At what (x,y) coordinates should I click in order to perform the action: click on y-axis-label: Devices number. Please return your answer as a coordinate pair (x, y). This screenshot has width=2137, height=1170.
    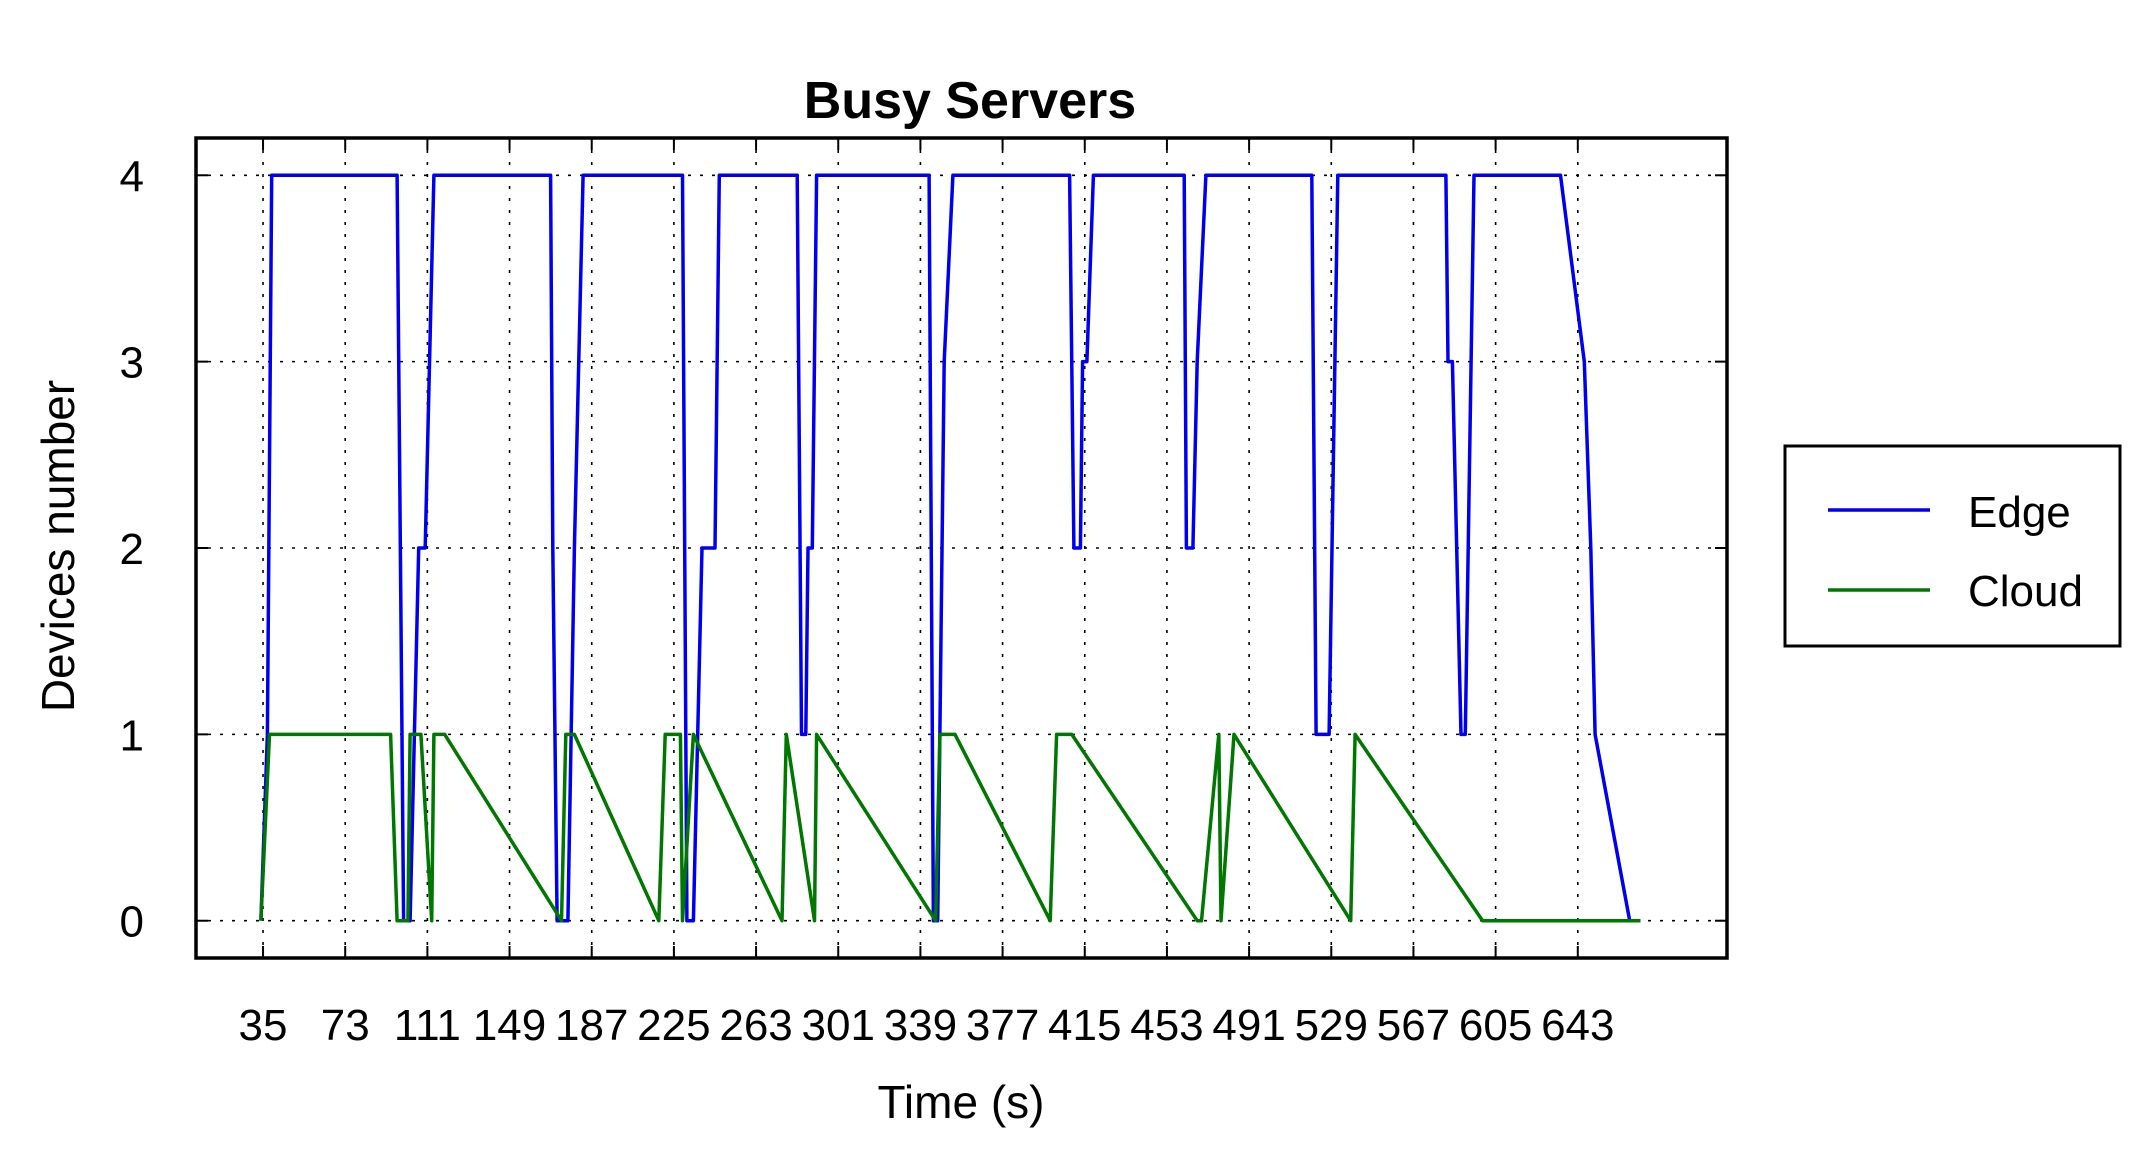
    Looking at the image, I should click on (58, 546).